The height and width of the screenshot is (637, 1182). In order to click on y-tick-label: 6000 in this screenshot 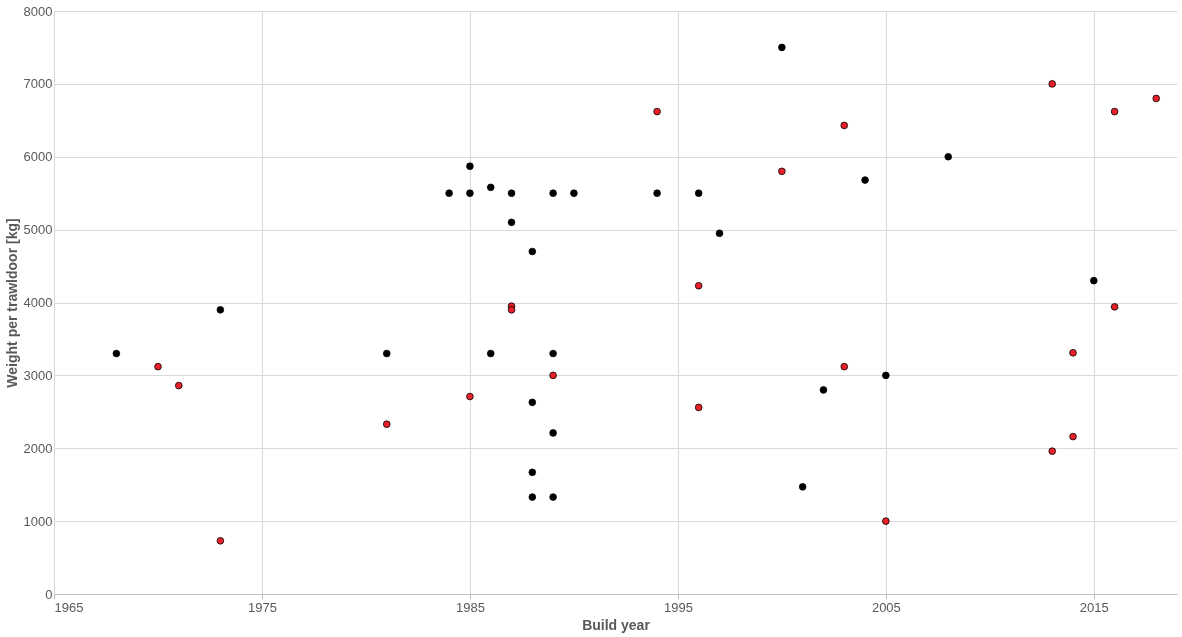, I will do `click(38, 157)`.